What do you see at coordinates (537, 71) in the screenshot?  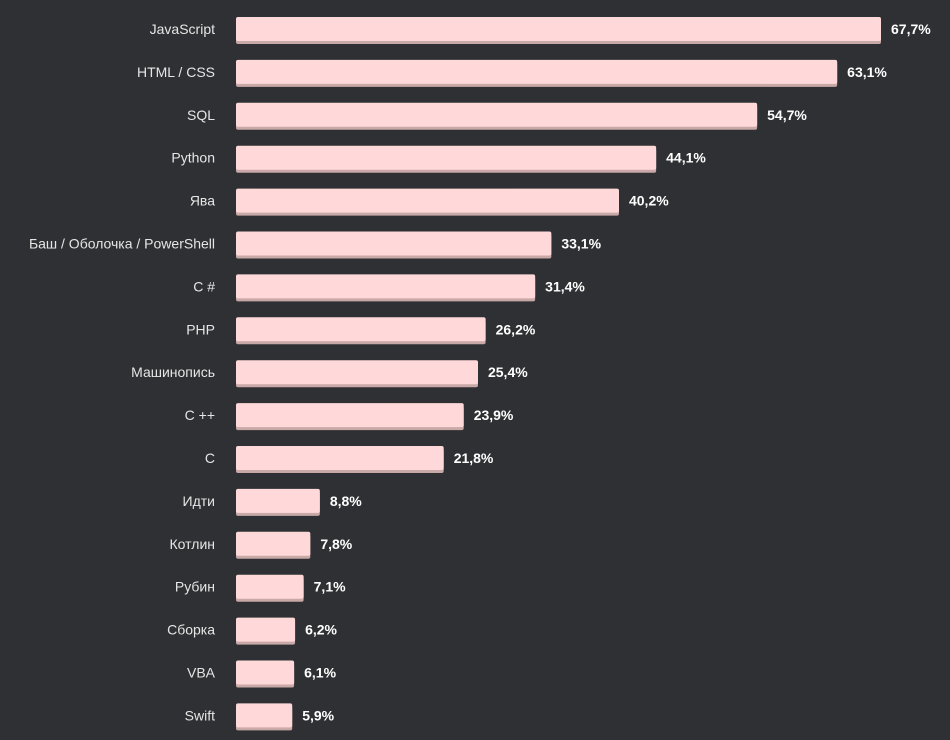 I see `bar-html-css` at bounding box center [537, 71].